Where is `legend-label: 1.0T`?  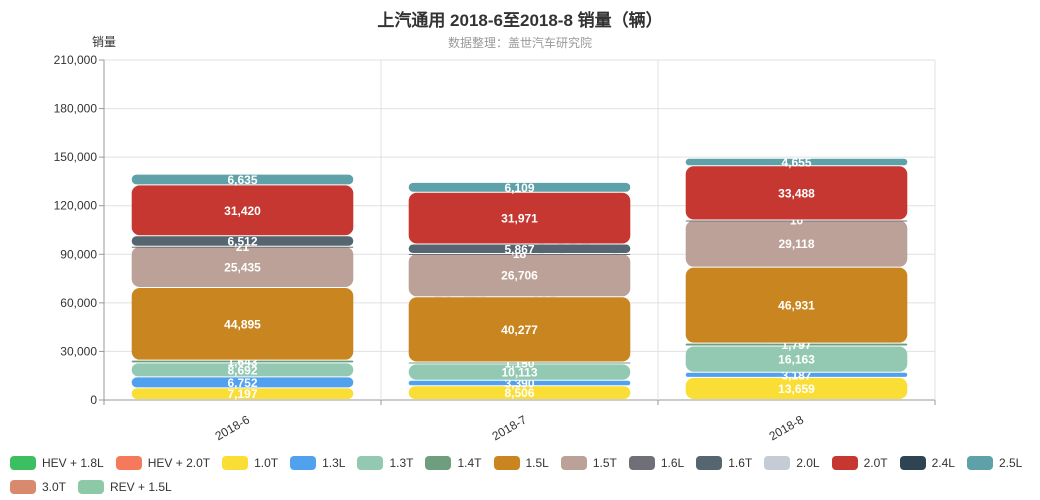
legend-label: 1.0T is located at coordinates (266, 463).